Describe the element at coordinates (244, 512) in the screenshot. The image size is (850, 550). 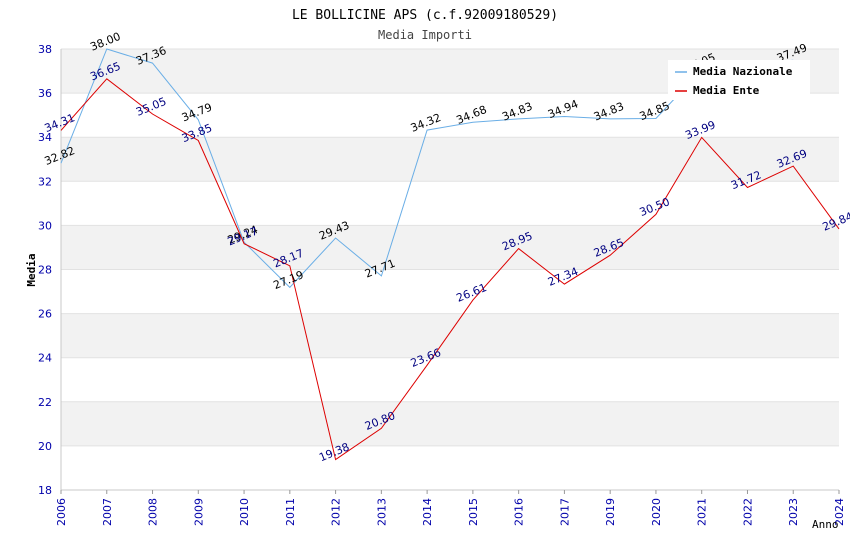
I see `x-tick-2010: 2010` at that location.